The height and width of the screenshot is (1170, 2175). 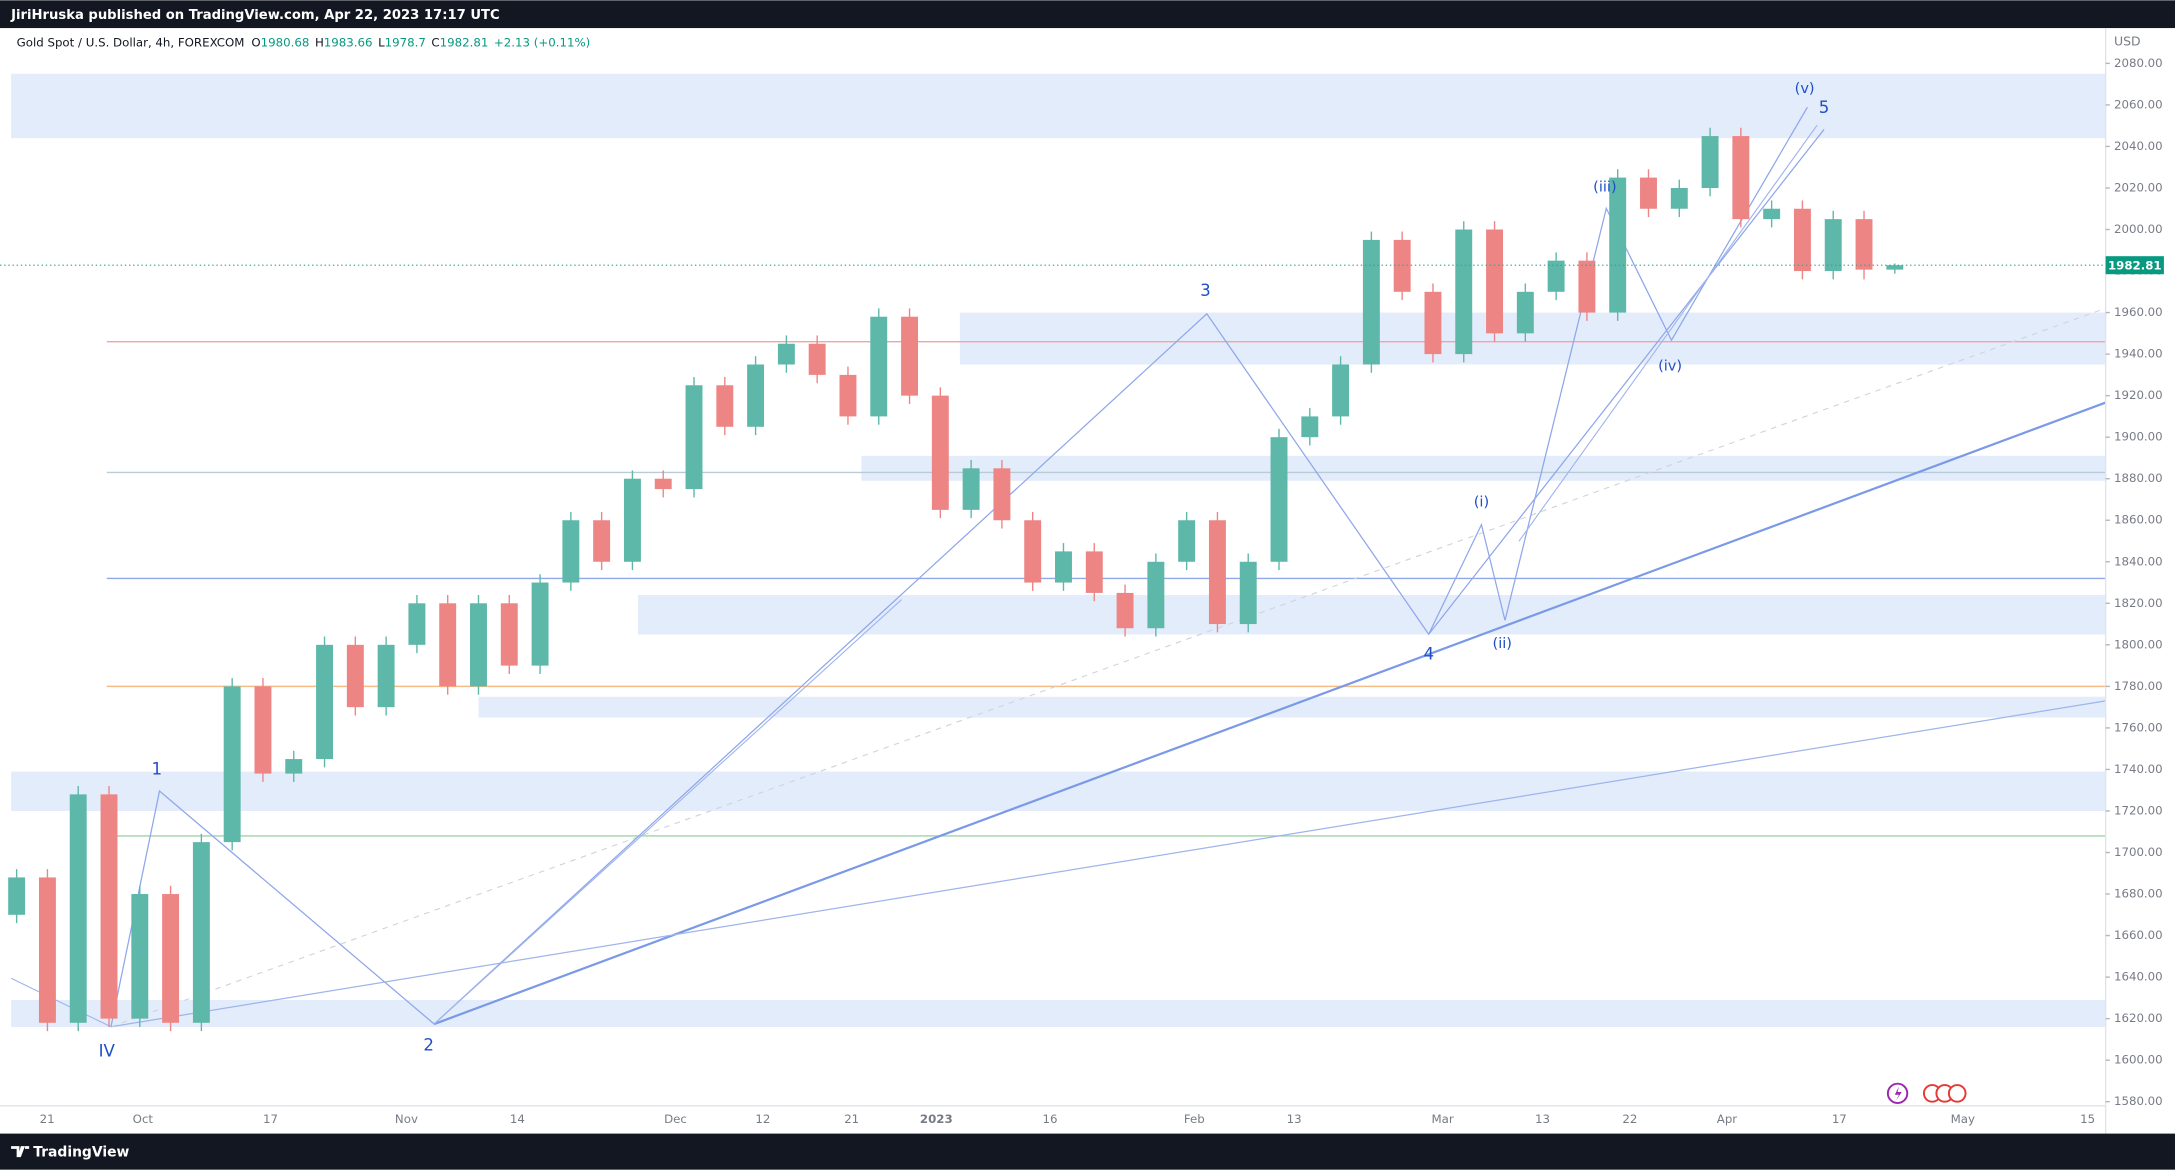 I want to click on x-tick-label: 15, so click(x=2087, y=1119).